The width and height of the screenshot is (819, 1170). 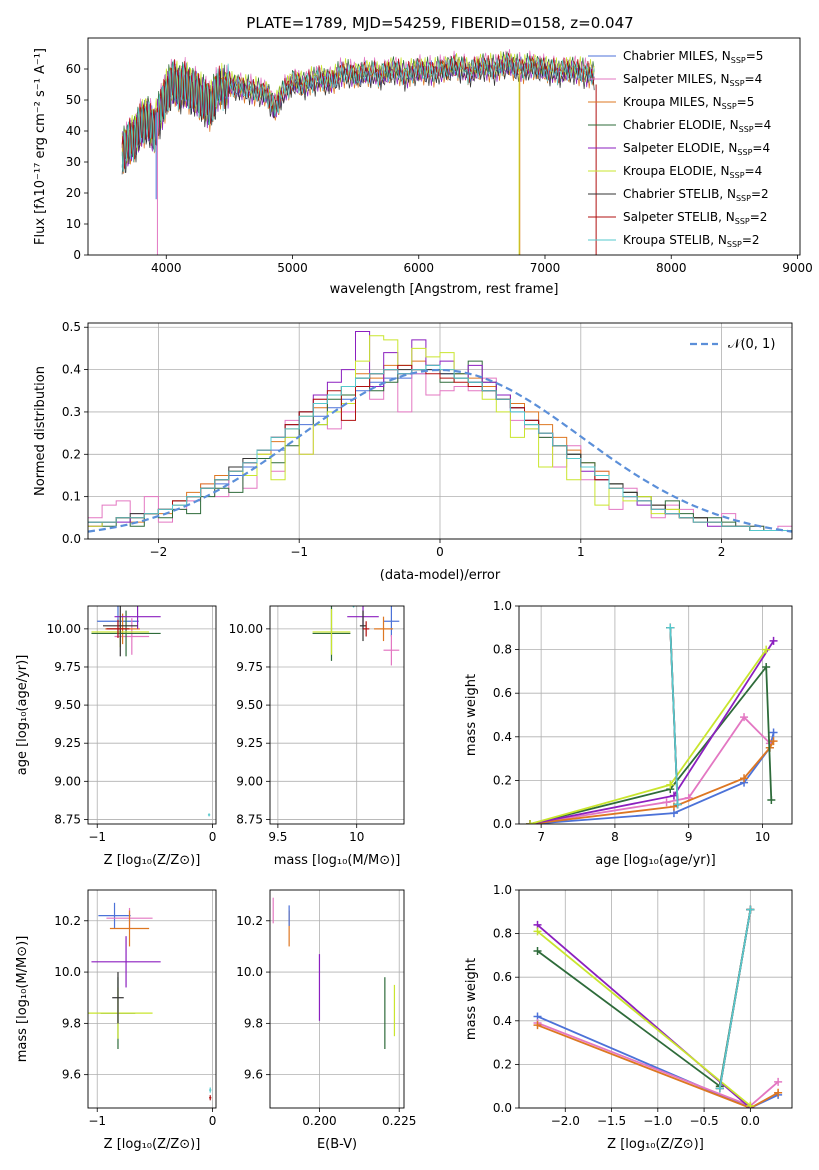 What do you see at coordinates (611, 1121) in the screenshot?
I see `x-tick-label: −1.5` at bounding box center [611, 1121].